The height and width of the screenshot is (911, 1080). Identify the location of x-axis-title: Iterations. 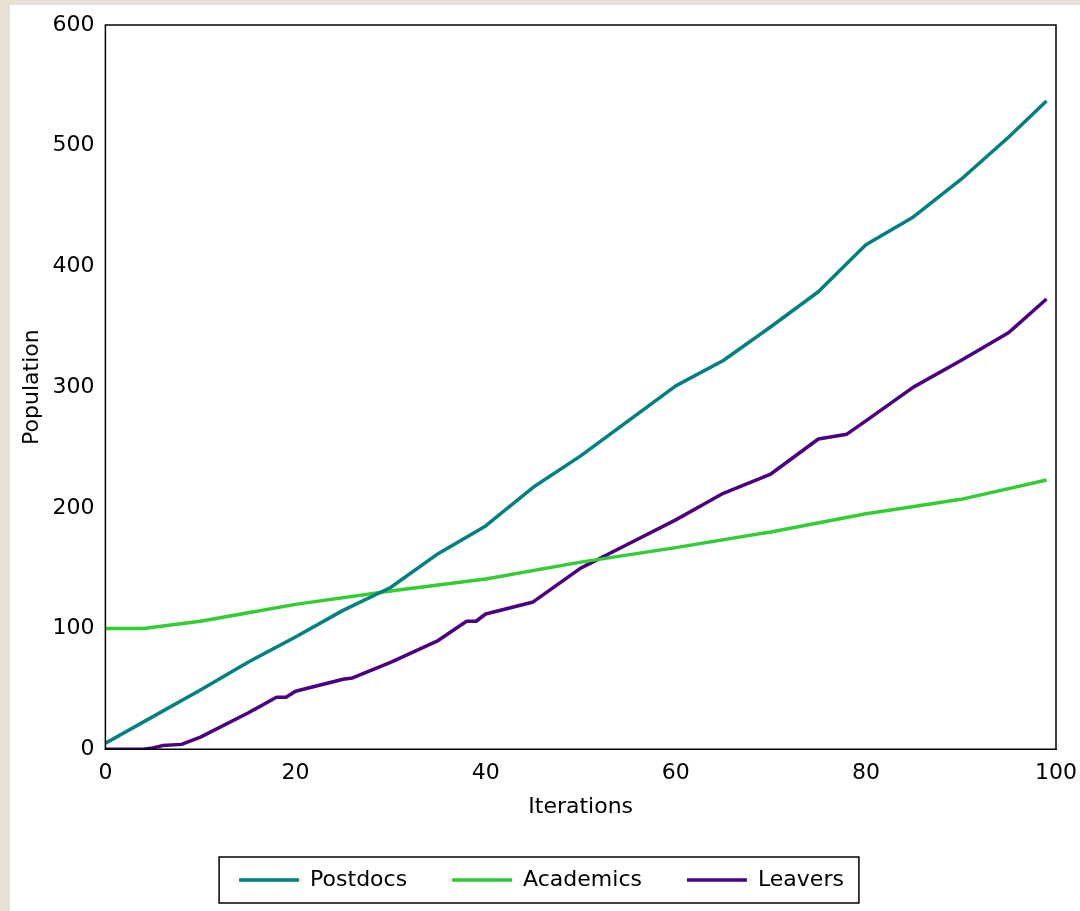
(581, 805).